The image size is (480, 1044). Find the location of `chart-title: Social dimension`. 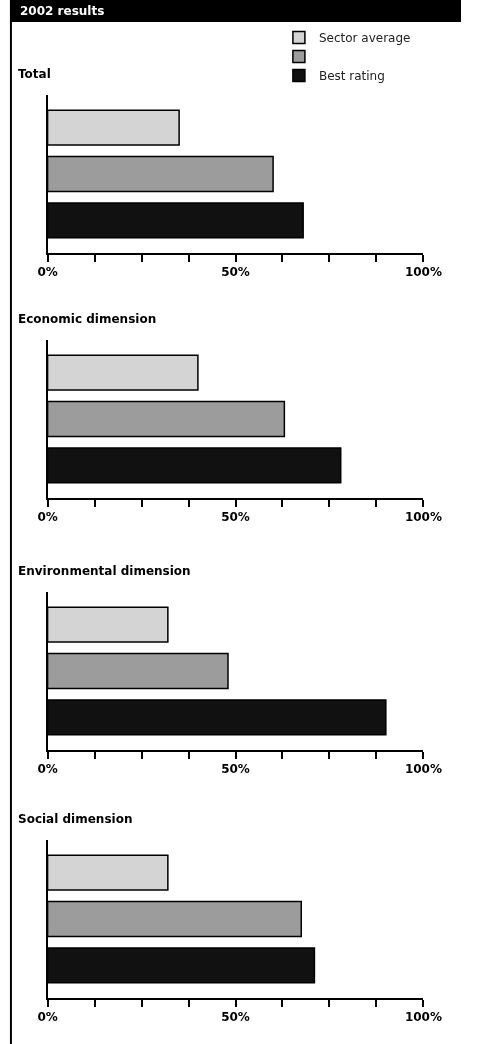

chart-title: Social dimension is located at coordinates (75, 819).